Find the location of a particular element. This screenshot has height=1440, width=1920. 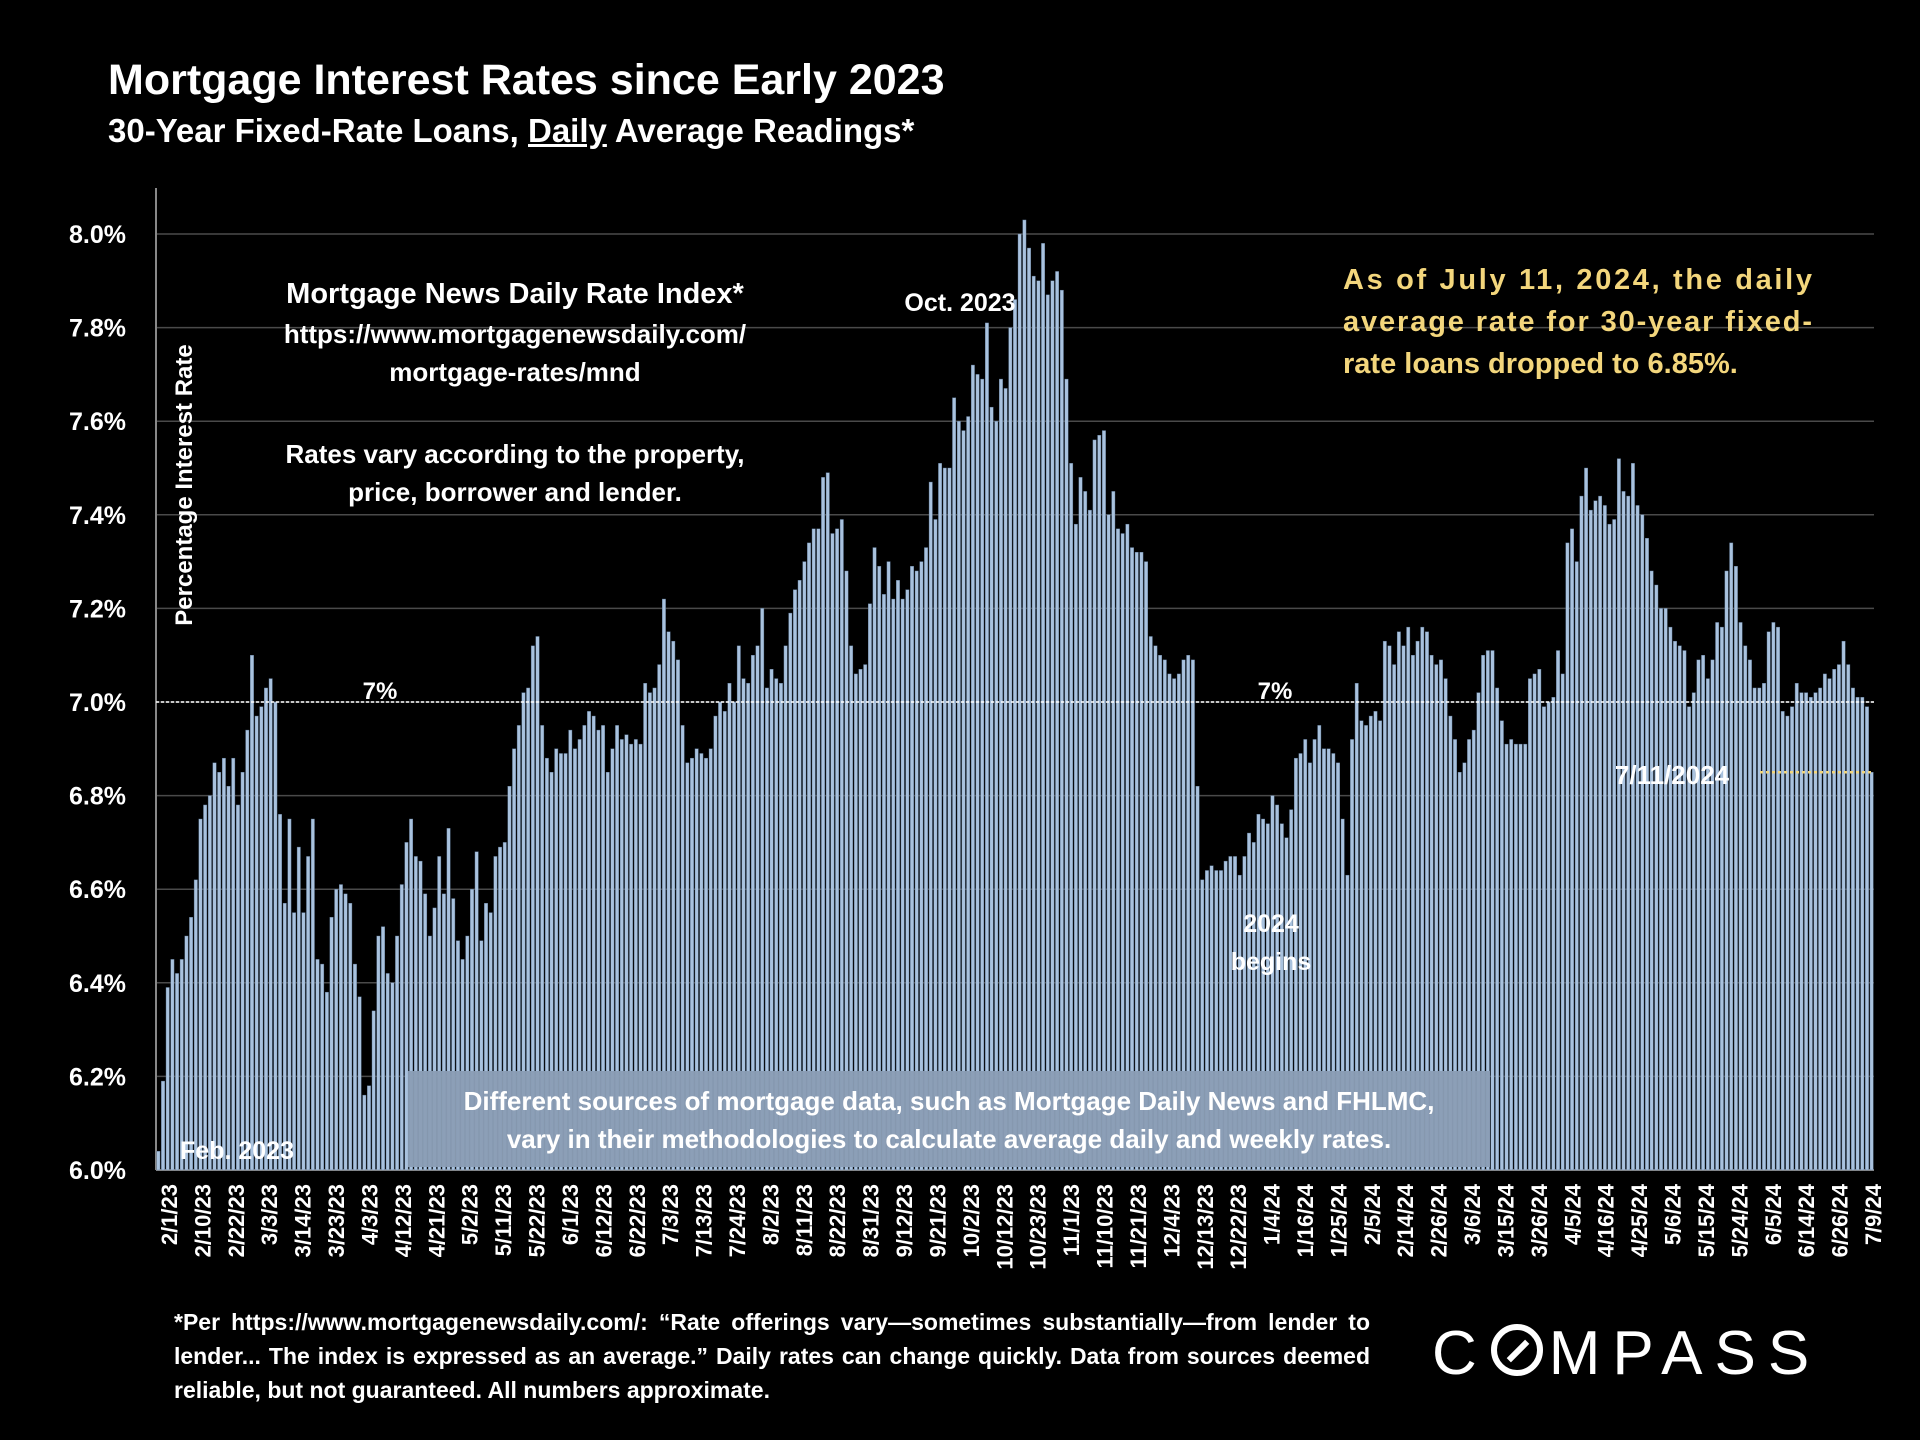

rates-note-line-1: Rates vary according to the property, is located at coordinates (515, 454).